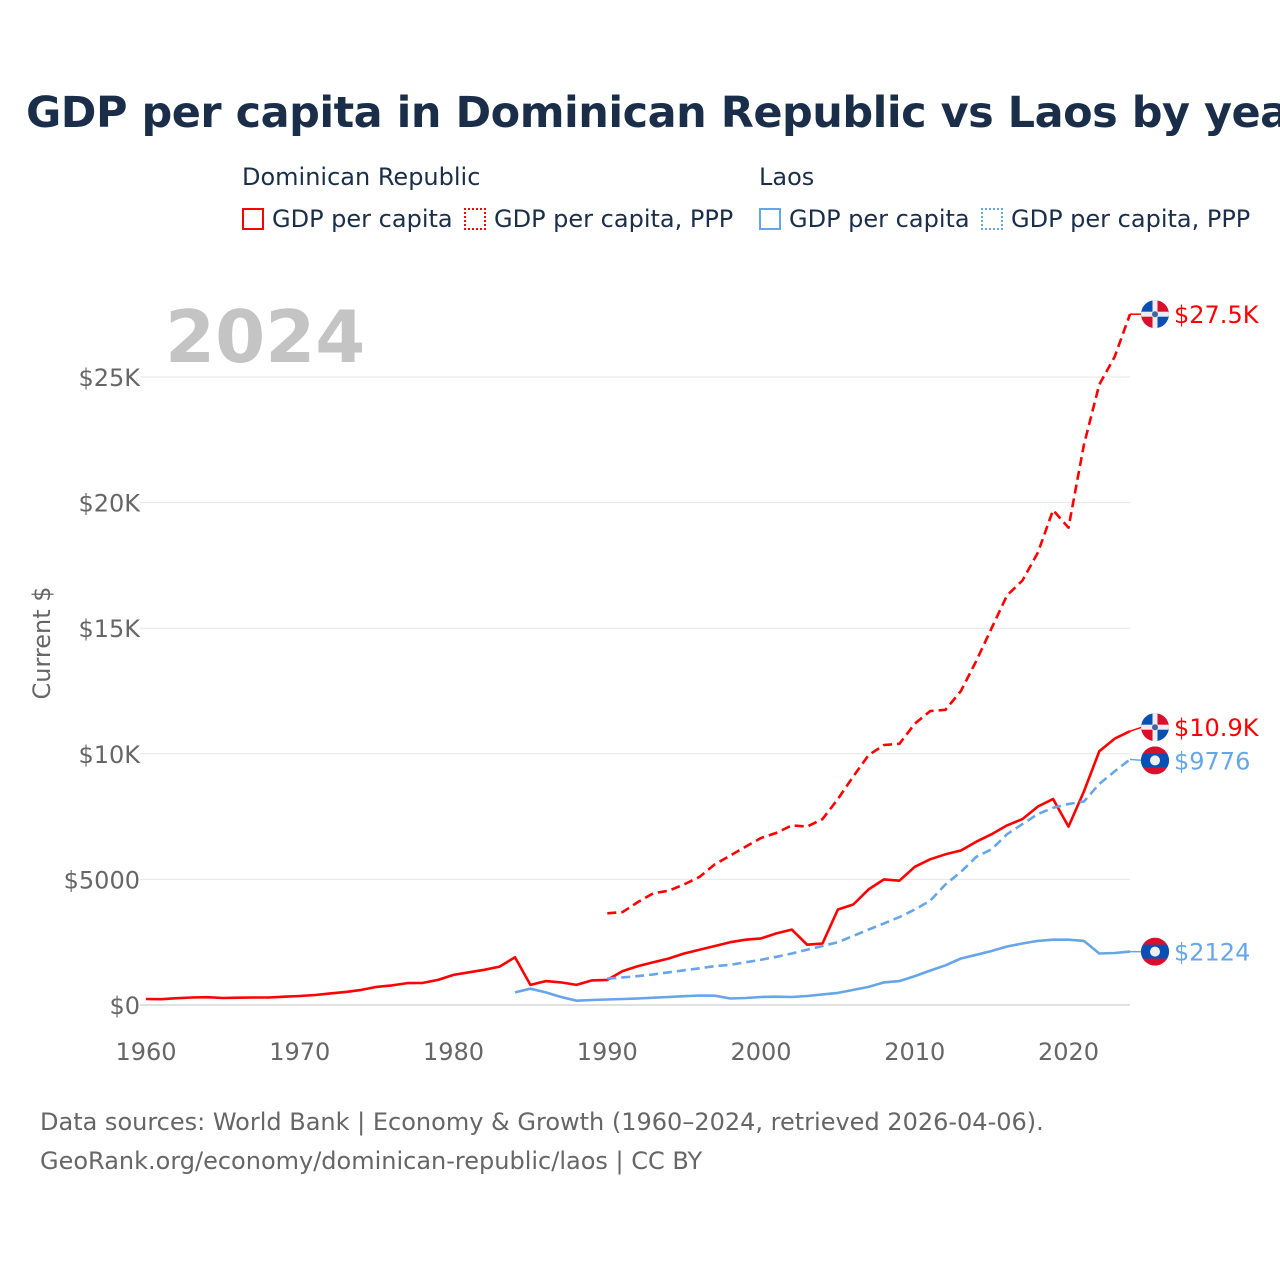  What do you see at coordinates (787, 177) in the screenshot?
I see `legend-group-laos: Laos` at bounding box center [787, 177].